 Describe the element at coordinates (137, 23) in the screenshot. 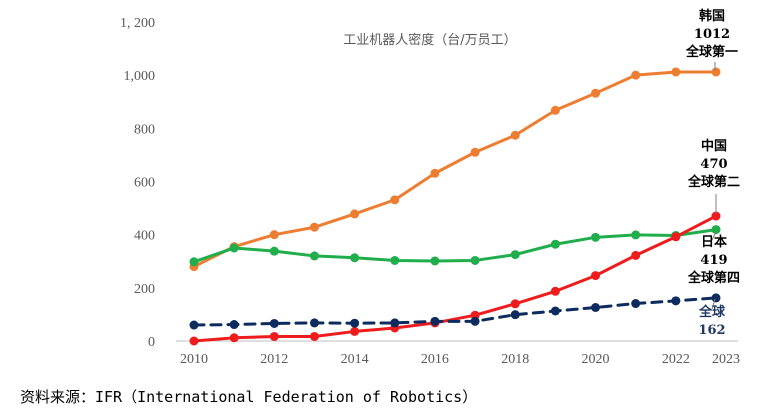

I see `y-tick-label: 1, 200` at that location.